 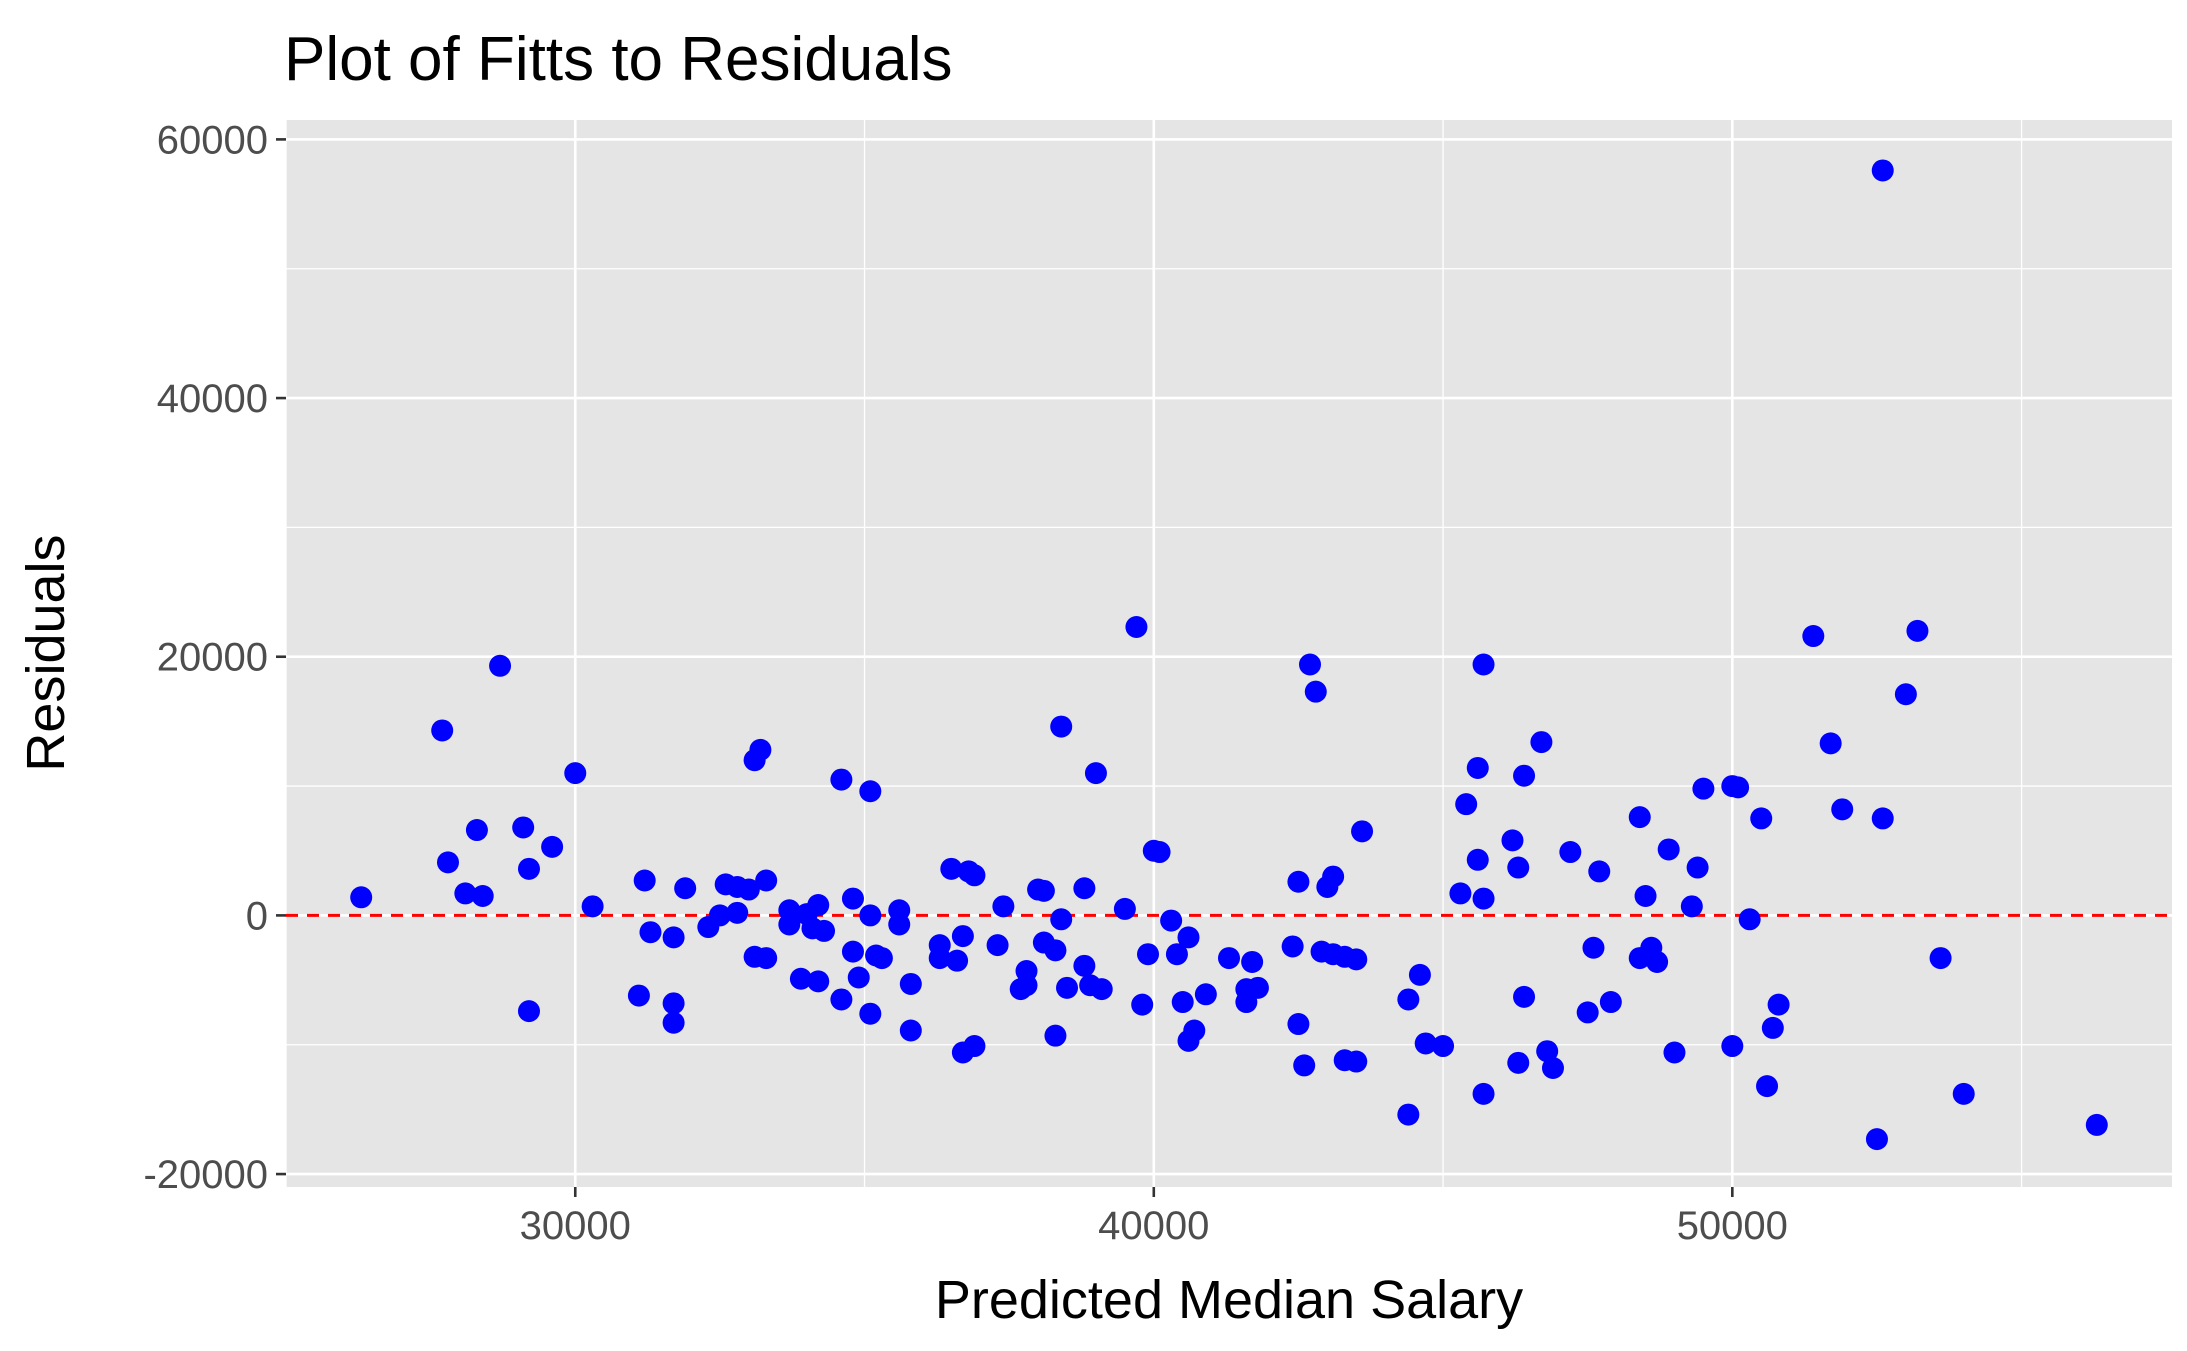 What do you see at coordinates (46, 652) in the screenshot?
I see `y-axis-title: Residuals` at bounding box center [46, 652].